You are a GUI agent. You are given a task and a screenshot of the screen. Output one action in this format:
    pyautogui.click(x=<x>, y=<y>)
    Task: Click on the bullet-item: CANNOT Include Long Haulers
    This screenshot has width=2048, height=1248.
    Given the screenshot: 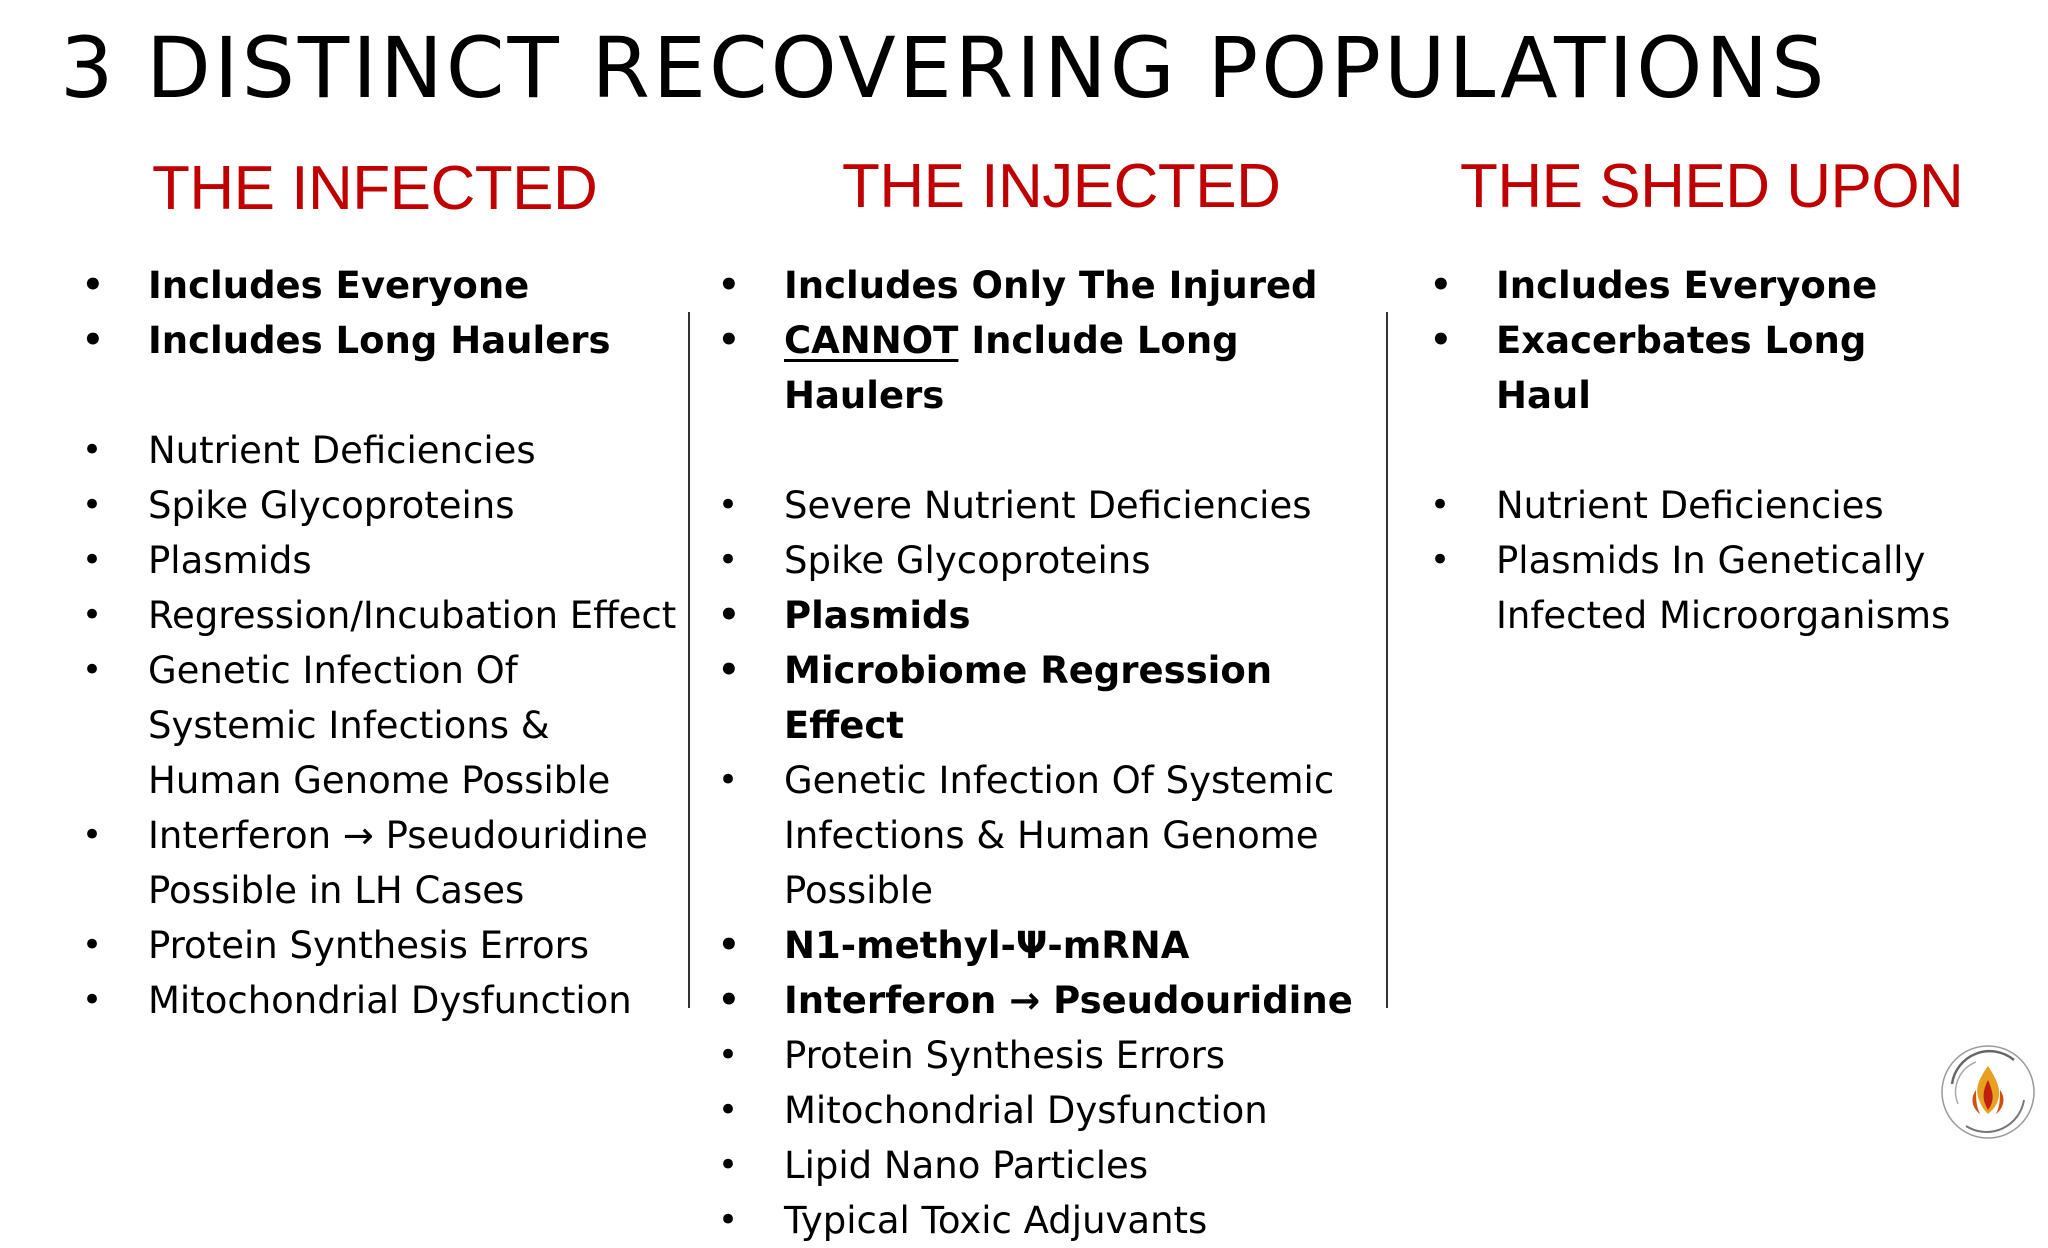 What is the action you would take?
    pyautogui.click(x=1043, y=368)
    